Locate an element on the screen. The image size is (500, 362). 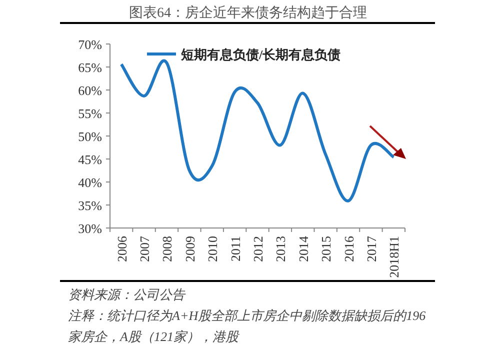
y-tick-label: 55% is located at coordinates (90, 113).